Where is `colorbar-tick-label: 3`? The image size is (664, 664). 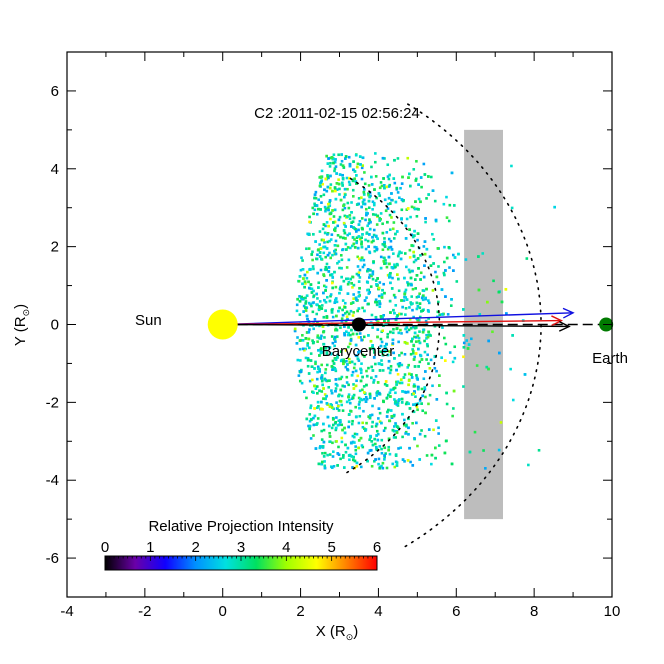
colorbar-tick-label: 3 is located at coordinates (241, 547).